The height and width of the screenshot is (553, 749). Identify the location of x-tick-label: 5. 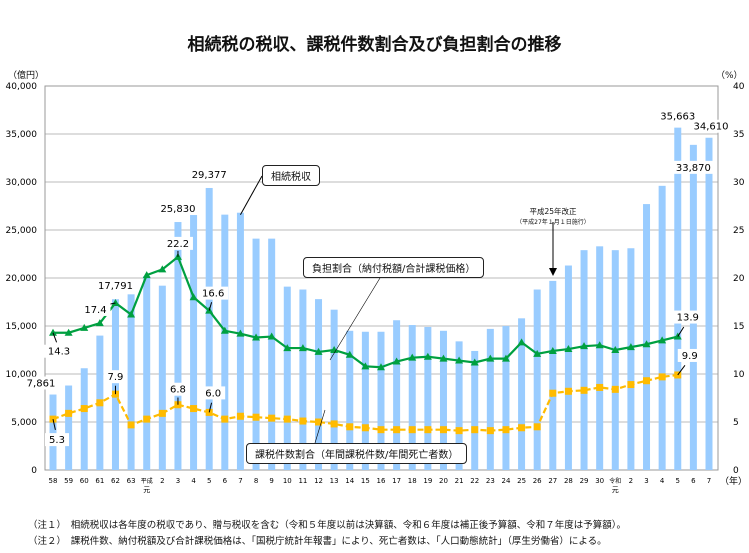
(209, 481).